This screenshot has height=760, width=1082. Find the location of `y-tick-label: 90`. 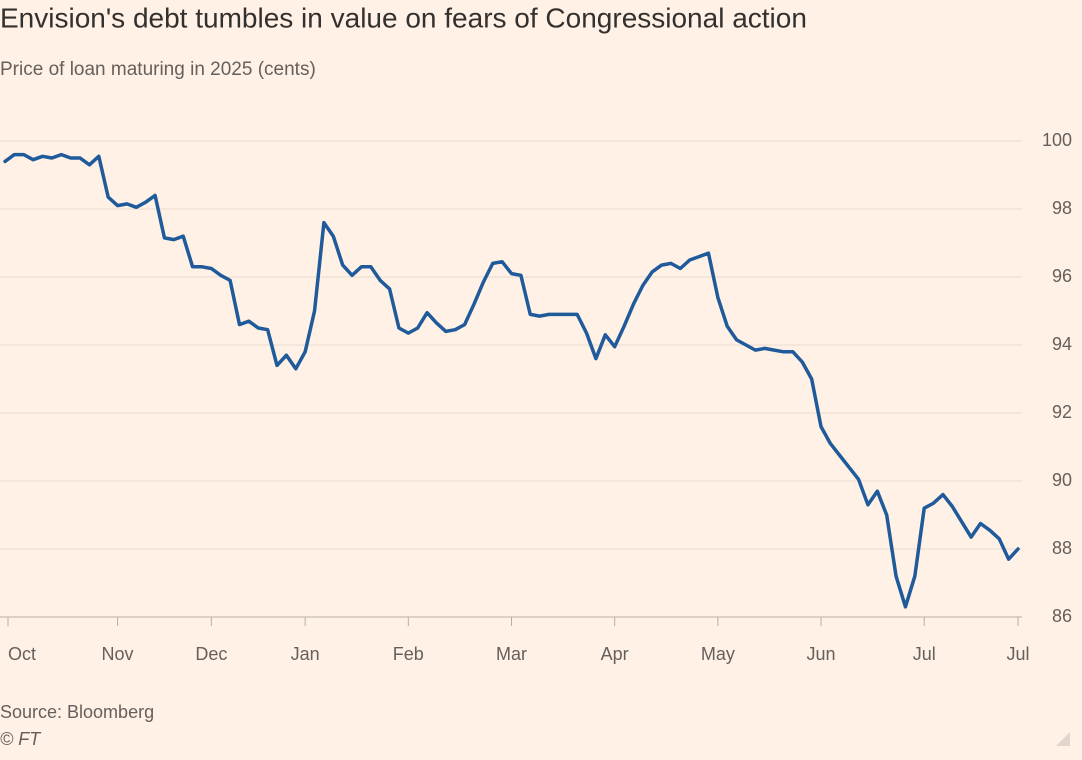

y-tick-label: 90 is located at coordinates (1062, 480).